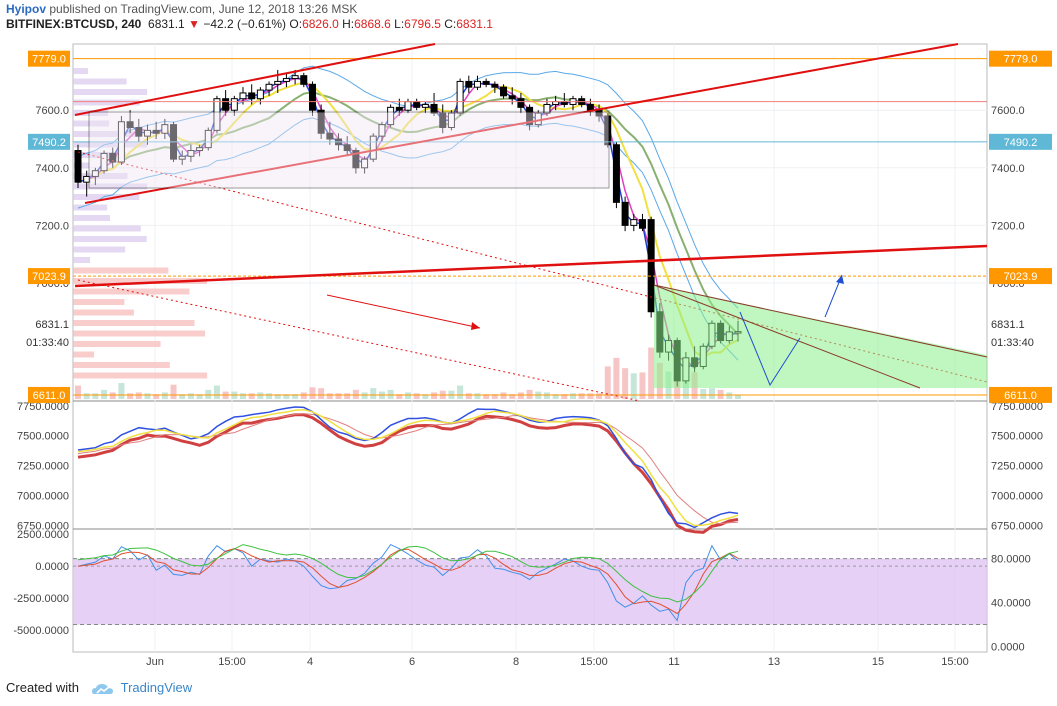  I want to click on arrow-line, so click(403, 311).